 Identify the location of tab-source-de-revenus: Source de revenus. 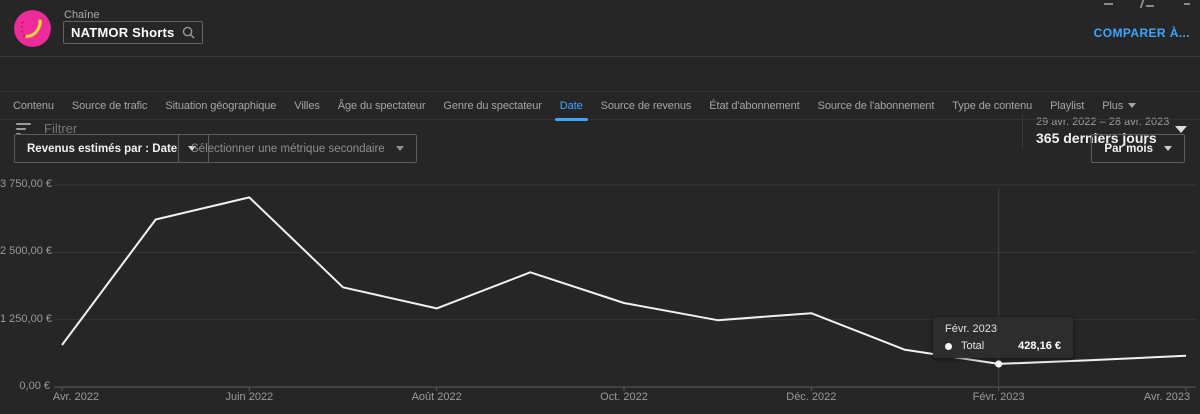
(646, 106).